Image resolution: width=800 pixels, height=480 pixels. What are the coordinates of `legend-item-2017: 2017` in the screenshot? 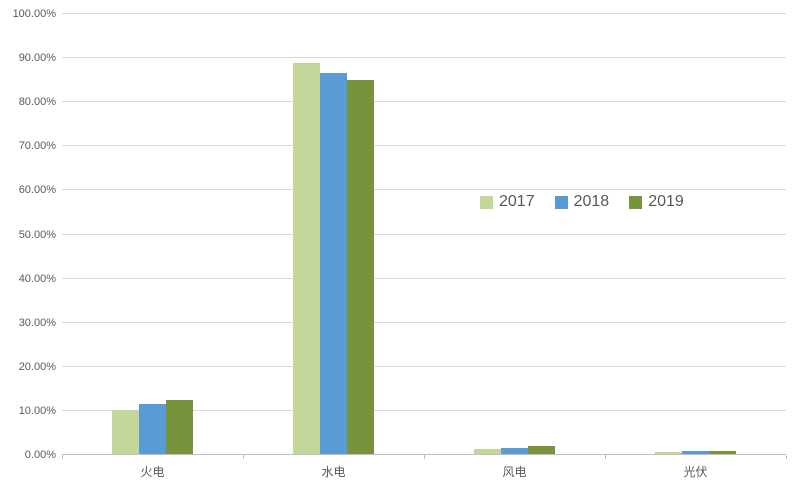 It's located at (507, 202).